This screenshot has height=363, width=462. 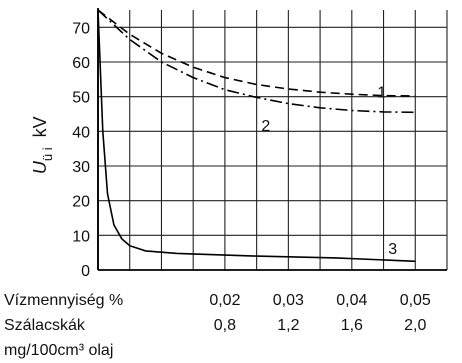 What do you see at coordinates (415, 300) in the screenshot?
I see `x-row1-tick-3: 0,05` at bounding box center [415, 300].